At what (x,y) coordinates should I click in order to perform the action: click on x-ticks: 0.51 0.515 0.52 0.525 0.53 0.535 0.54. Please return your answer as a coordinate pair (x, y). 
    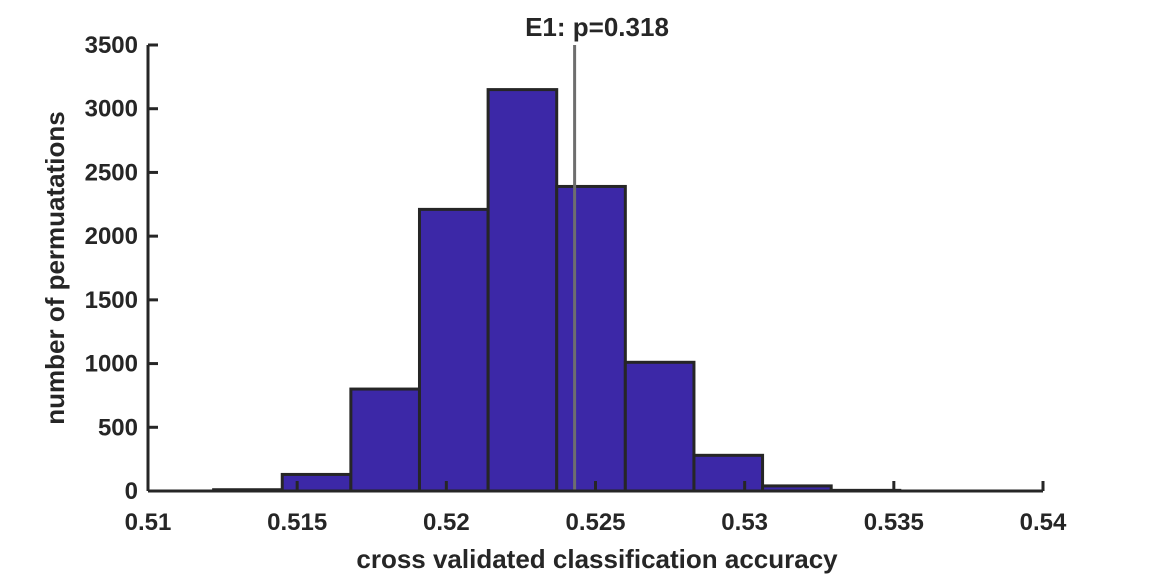
    Looking at the image, I should click on (596, 508).